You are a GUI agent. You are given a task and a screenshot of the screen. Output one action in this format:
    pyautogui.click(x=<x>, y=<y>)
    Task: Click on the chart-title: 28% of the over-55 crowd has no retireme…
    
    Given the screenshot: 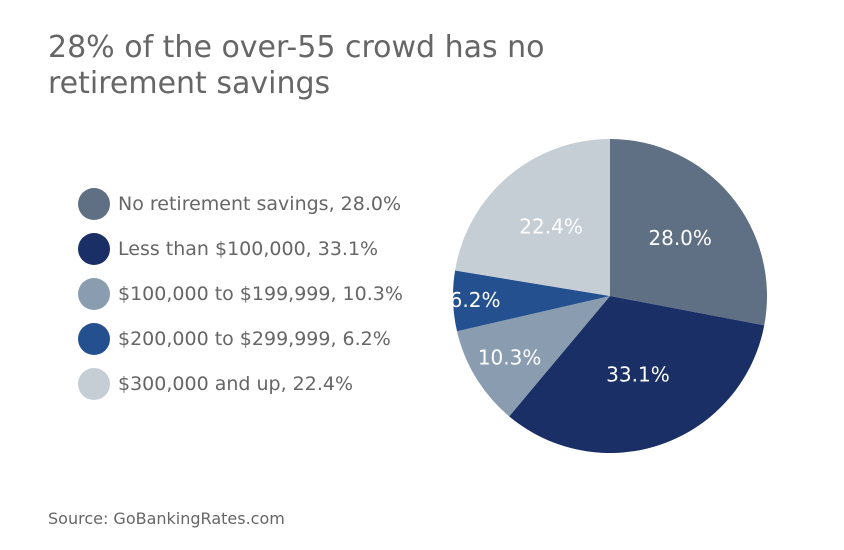 What is the action you would take?
    pyautogui.click(x=296, y=65)
    